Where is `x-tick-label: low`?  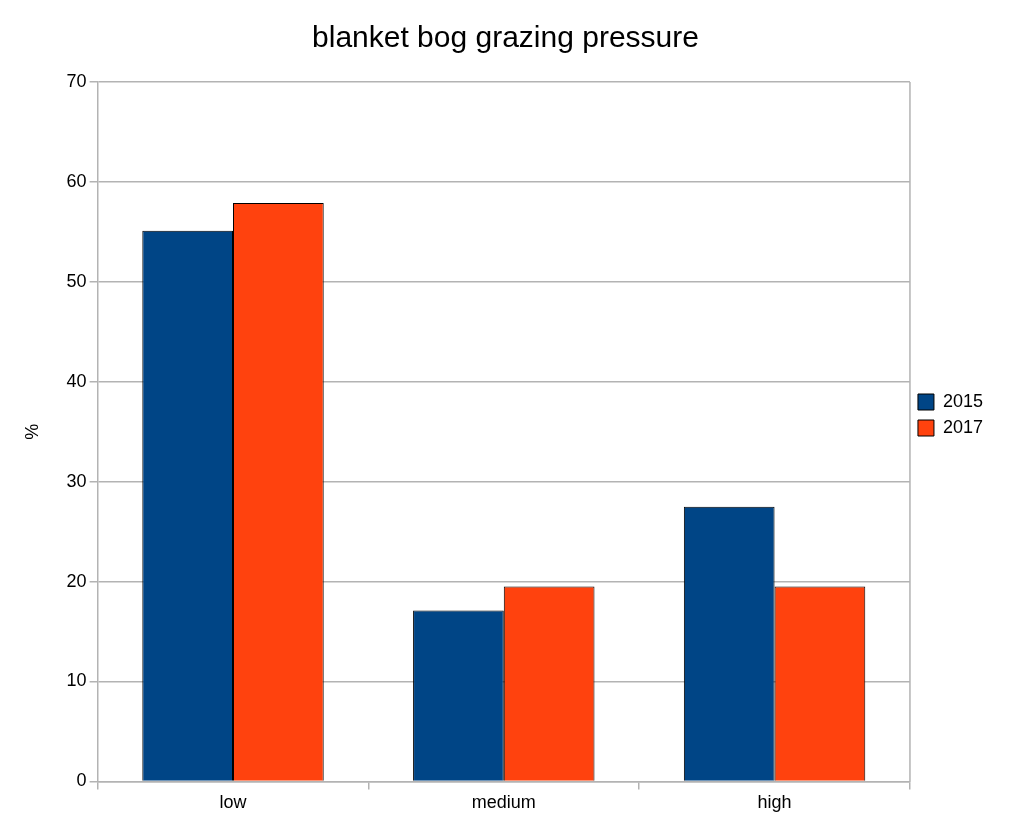
x-tick-label: low is located at coordinates (233, 802).